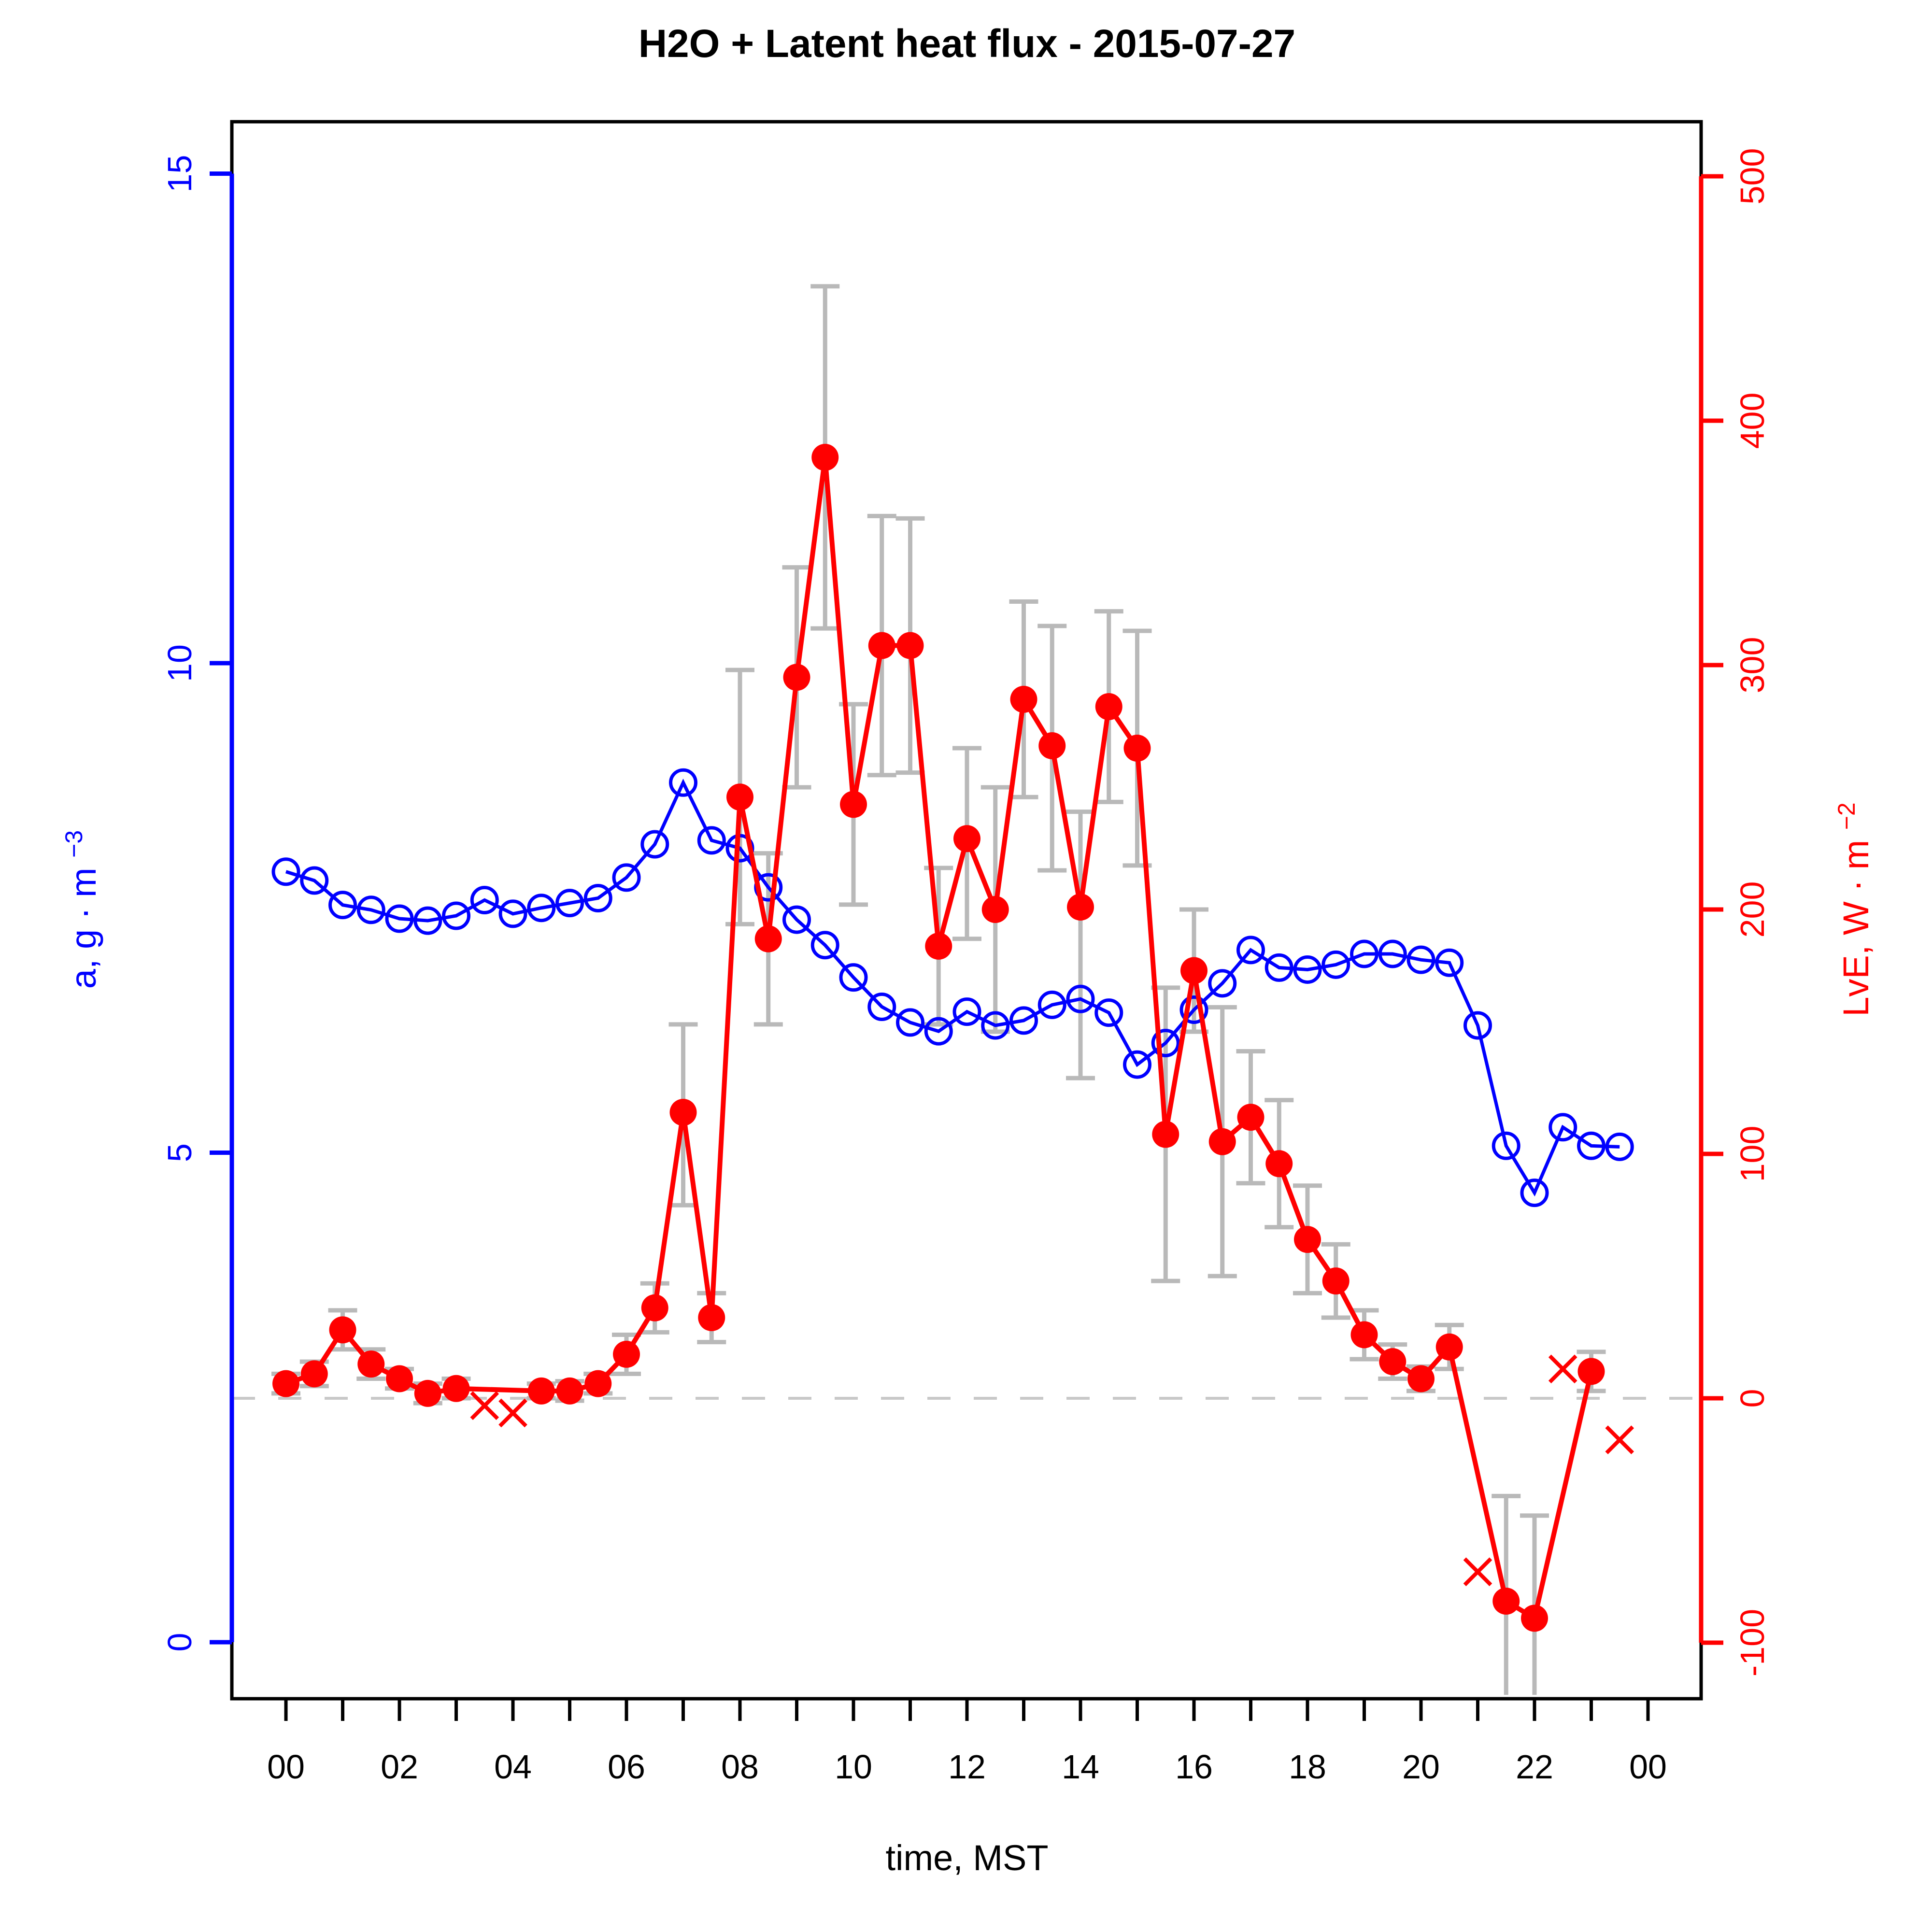 Image resolution: width=1932 pixels, height=1932 pixels. I want to click on left-y-axis-title-base: a, g · m, so click(83, 928).